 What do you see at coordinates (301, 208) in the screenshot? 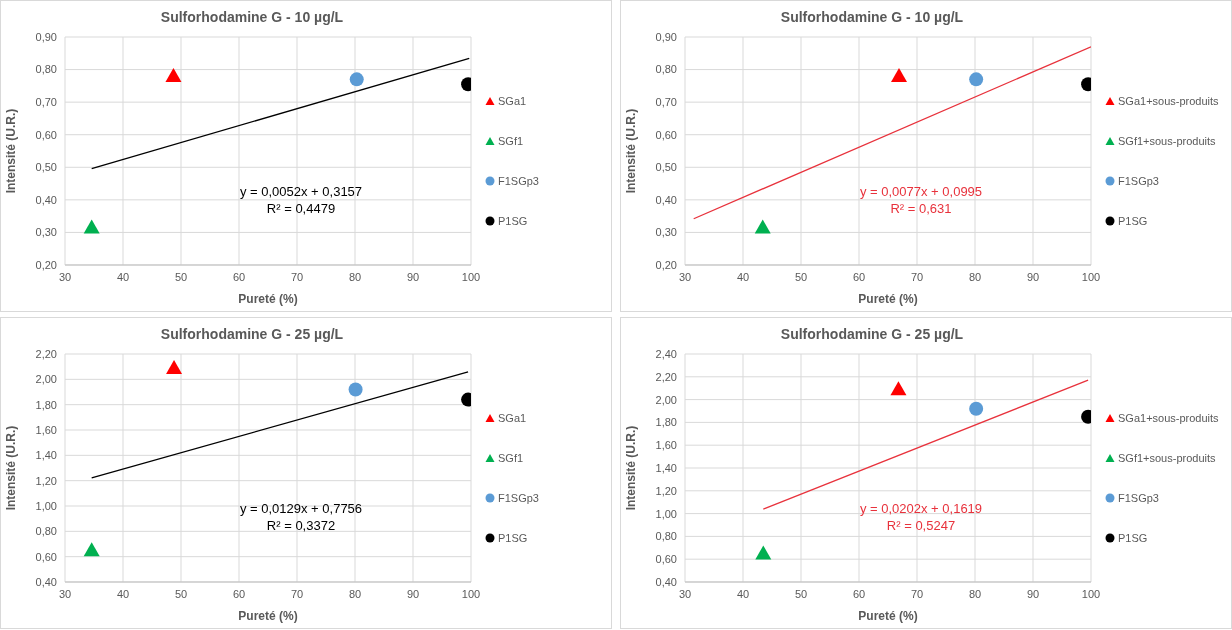
I see `annotation: R² = 0,4479` at bounding box center [301, 208].